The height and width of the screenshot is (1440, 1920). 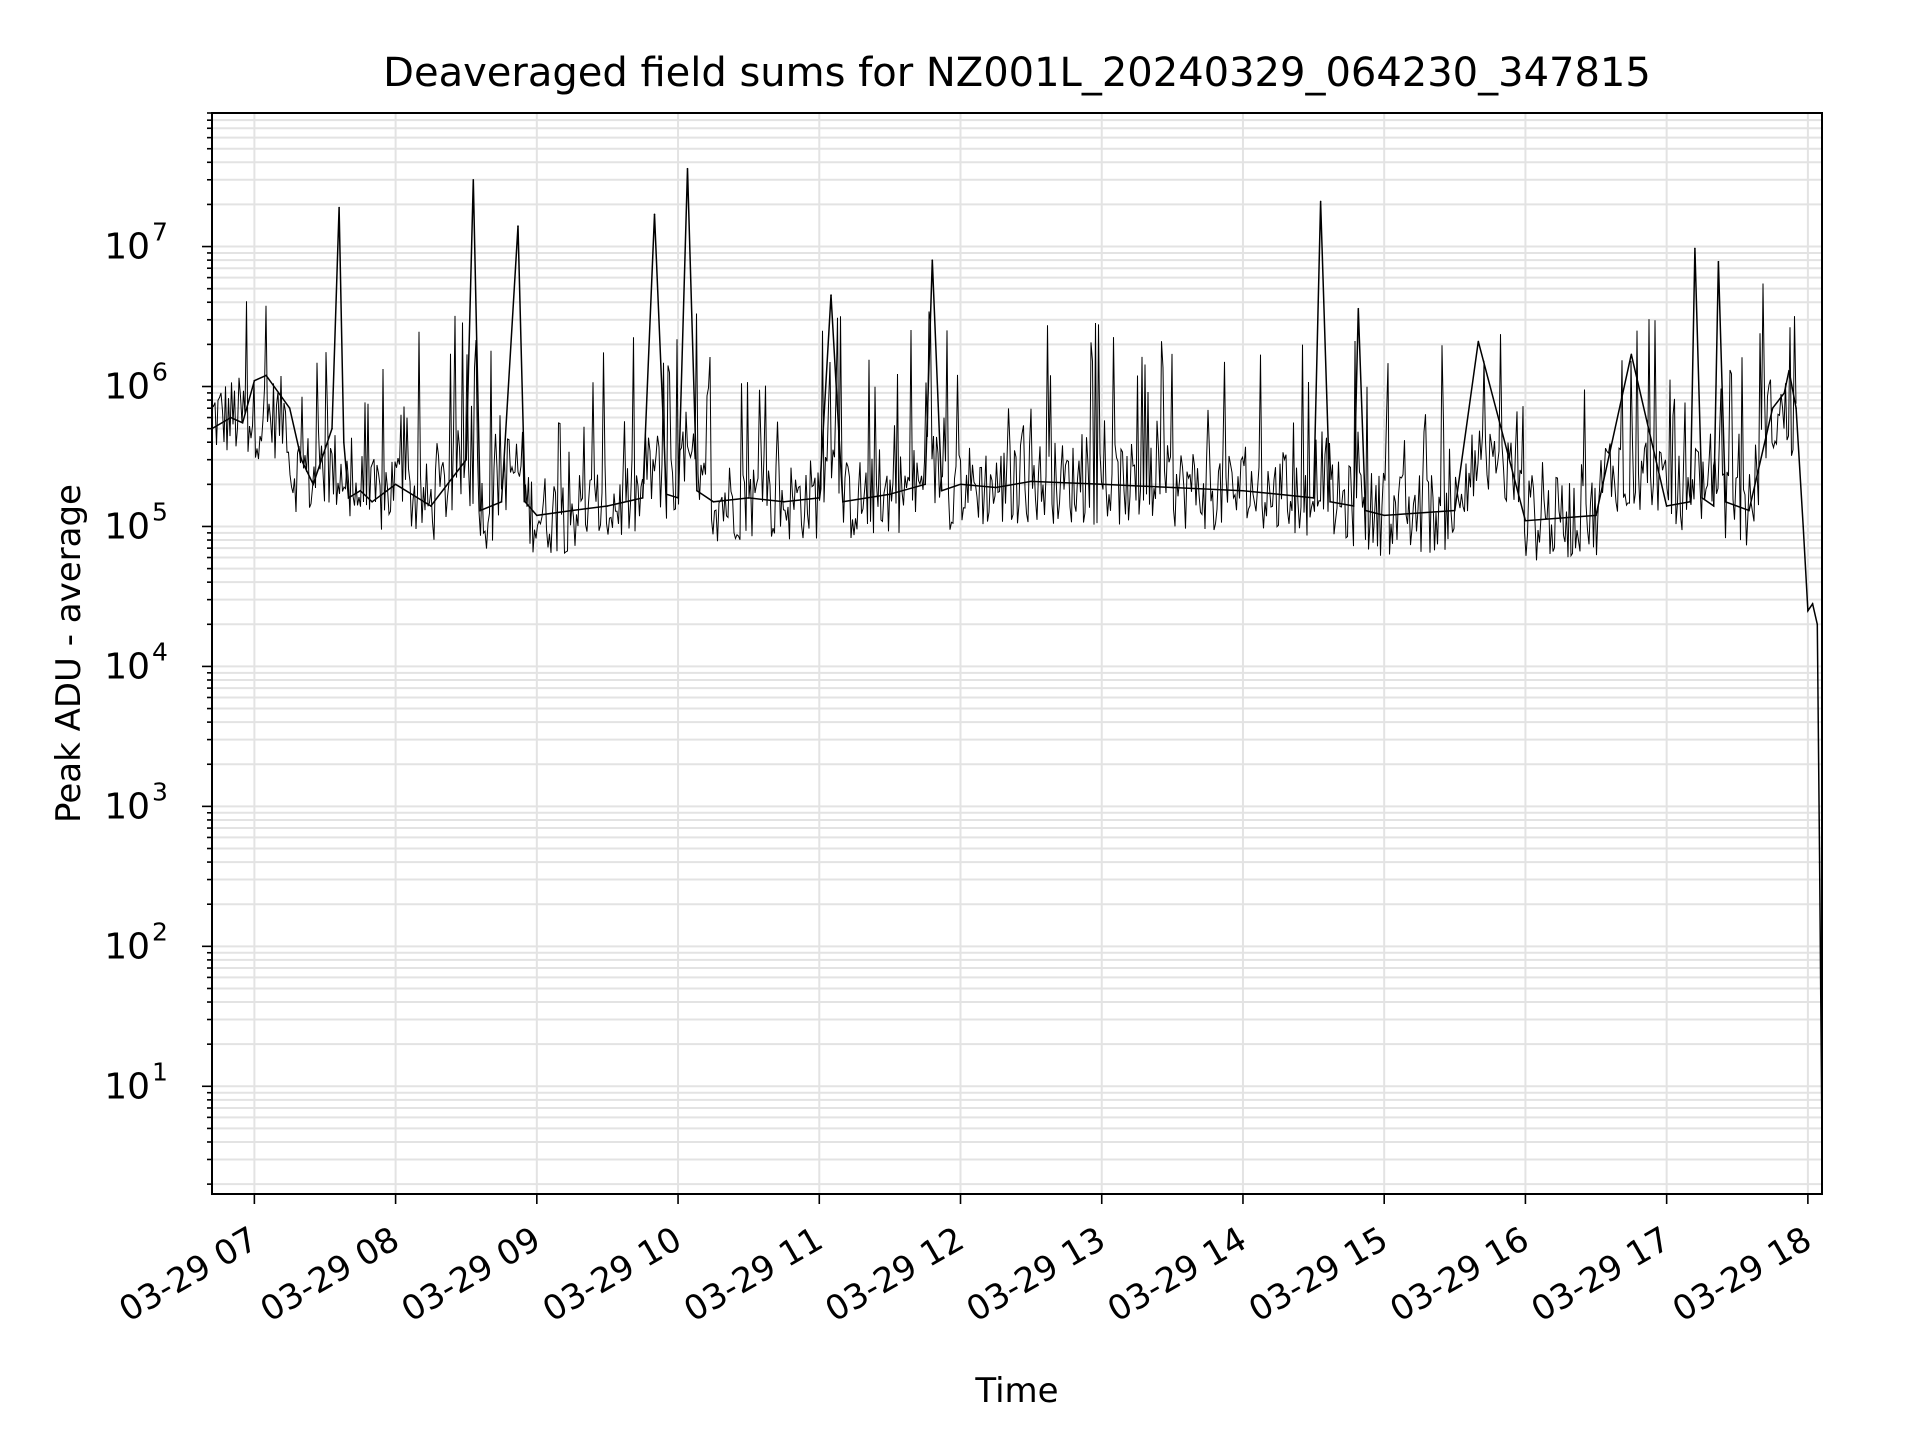 I want to click on x-tick-label: 03-29 17, so click(x=1601, y=1274).